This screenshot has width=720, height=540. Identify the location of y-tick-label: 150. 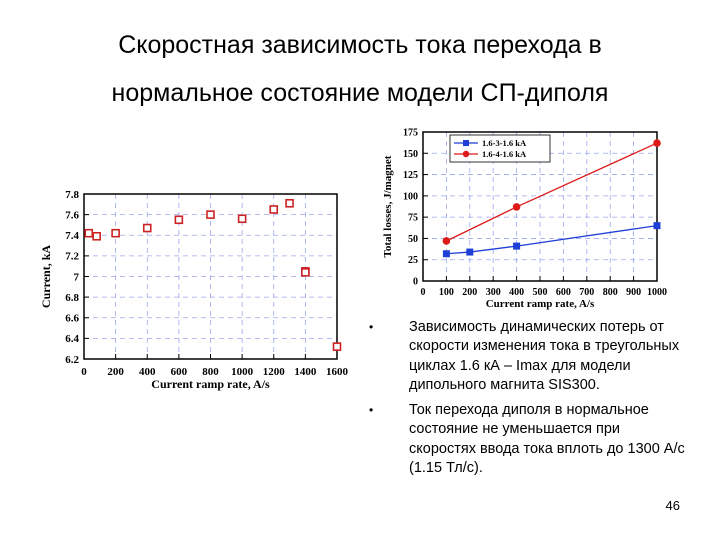
(410, 154).